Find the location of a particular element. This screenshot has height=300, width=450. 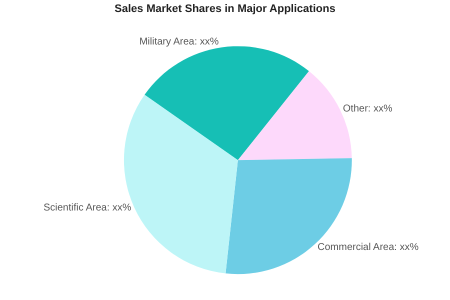

slice-label: Military Area: xx% is located at coordinates (179, 42).